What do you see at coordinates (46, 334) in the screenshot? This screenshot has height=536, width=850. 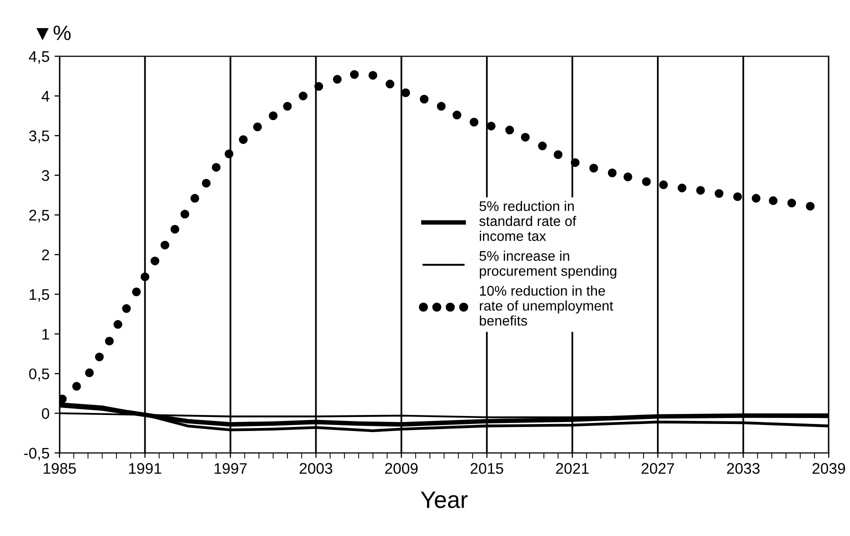 I see `y-tick-label: 1` at bounding box center [46, 334].